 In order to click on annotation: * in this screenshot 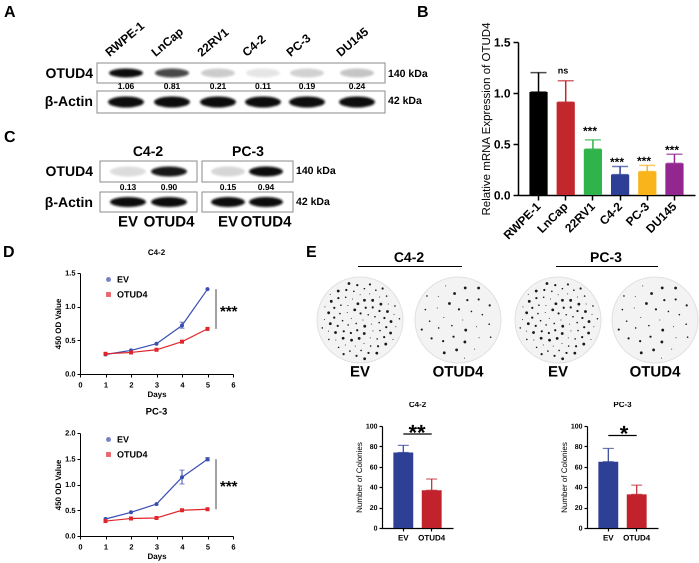, I will do `click(624, 433)`.